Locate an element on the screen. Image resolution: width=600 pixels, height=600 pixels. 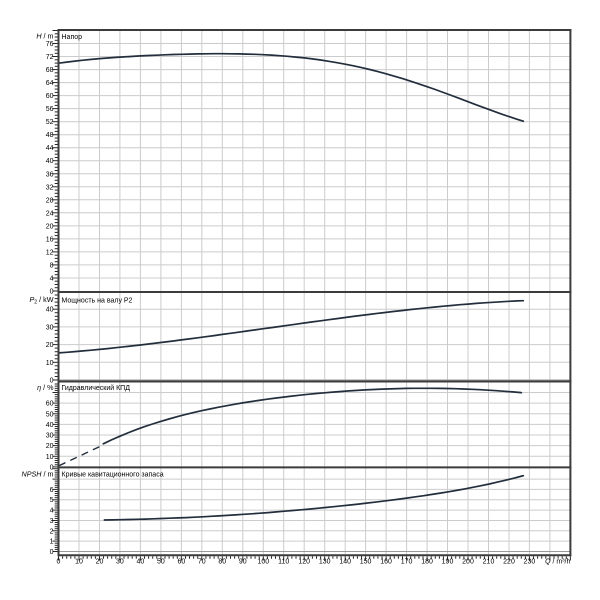
svg-text: 90 is located at coordinates (243, 562).